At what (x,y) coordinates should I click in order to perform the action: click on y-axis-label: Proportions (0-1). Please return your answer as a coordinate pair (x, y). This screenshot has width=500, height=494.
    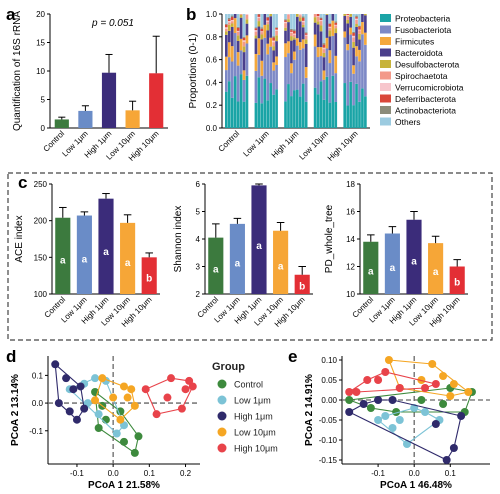
    Looking at the image, I should click on (193, 70).